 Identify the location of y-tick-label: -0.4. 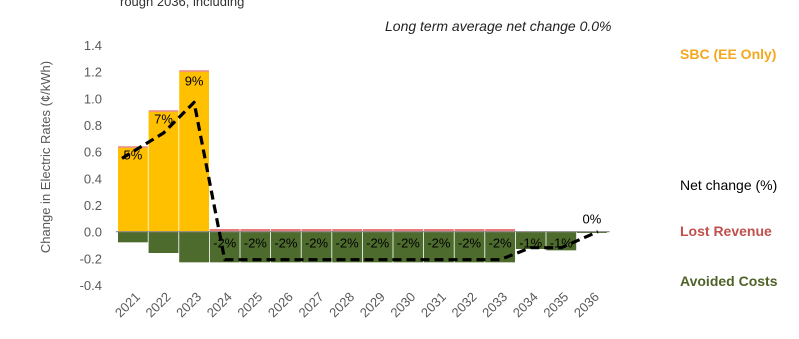
(91, 285).